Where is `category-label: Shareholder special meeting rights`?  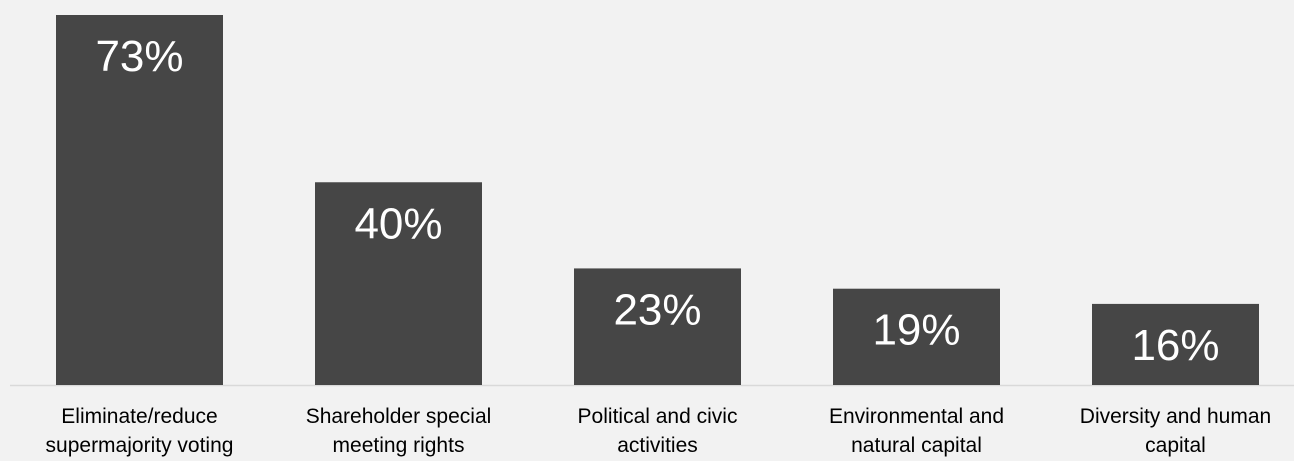
category-label: Shareholder special meeting rights is located at coordinates (399, 431).